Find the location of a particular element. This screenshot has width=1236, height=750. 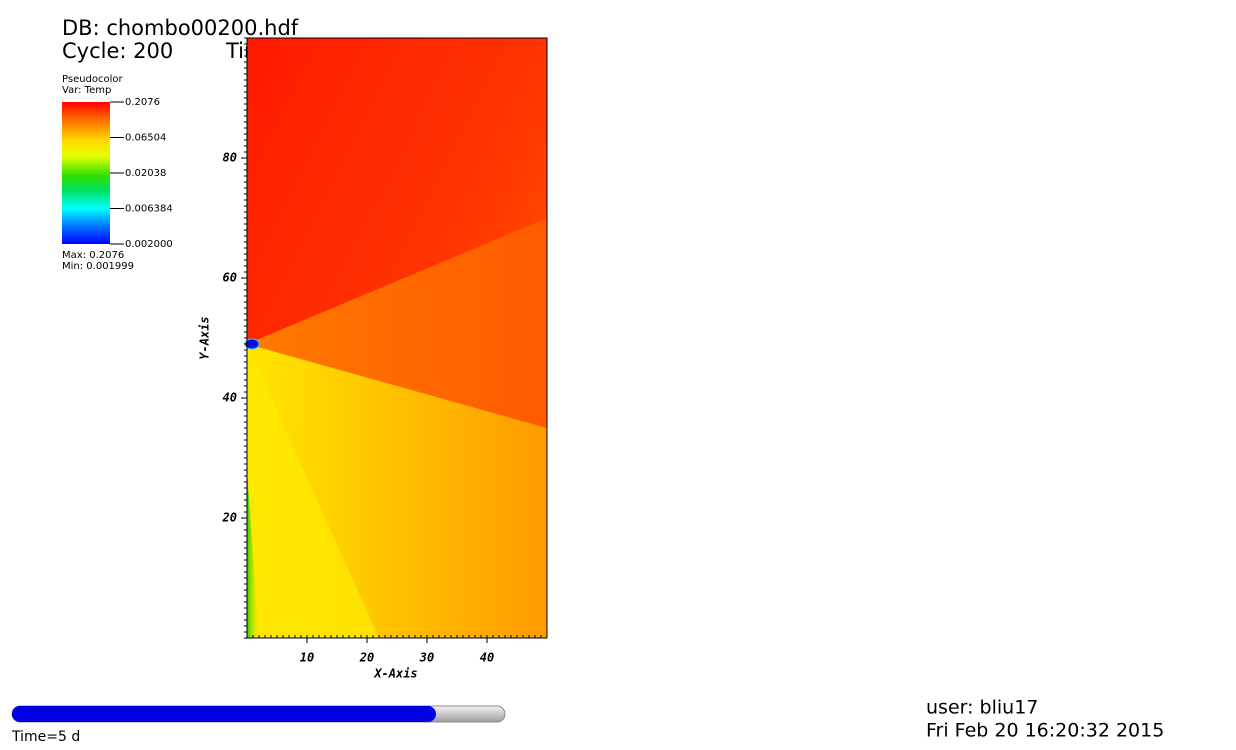

field-yellow is located at coordinates (313, 491).